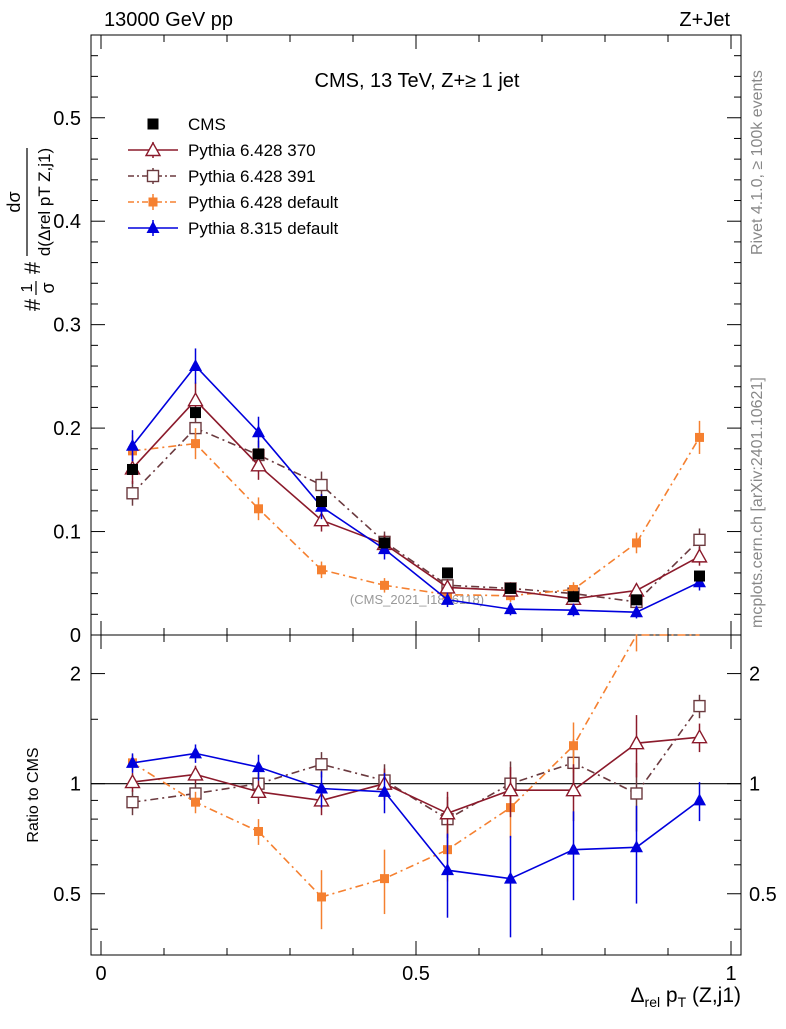 The image size is (786, 1029). Describe the element at coordinates (757, 502) in the screenshot. I see `source-label: mcplots.cern.ch [arXiv:2401.10621]` at that location.